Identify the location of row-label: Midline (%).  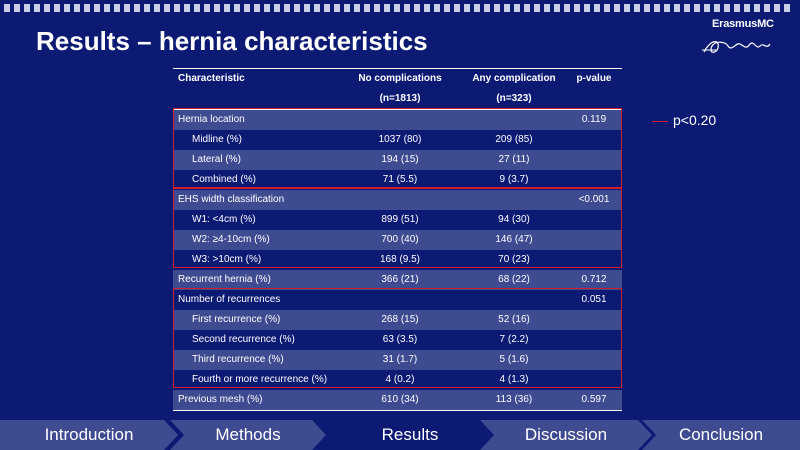
(217, 139).